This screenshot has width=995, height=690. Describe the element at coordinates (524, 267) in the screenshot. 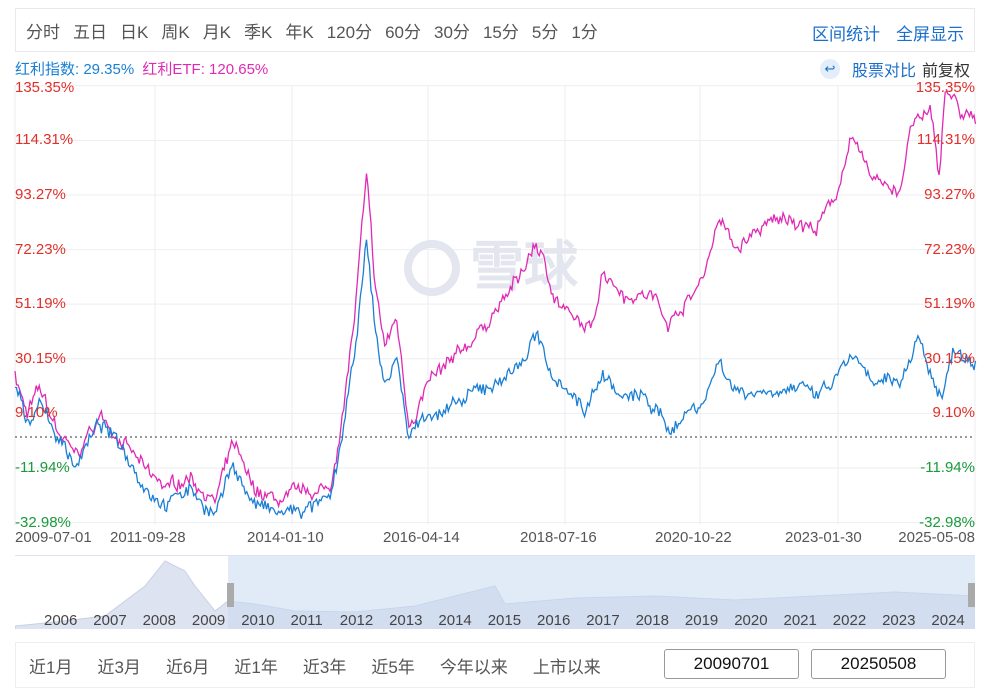

I see `watermark-logo: 雪球` at that location.